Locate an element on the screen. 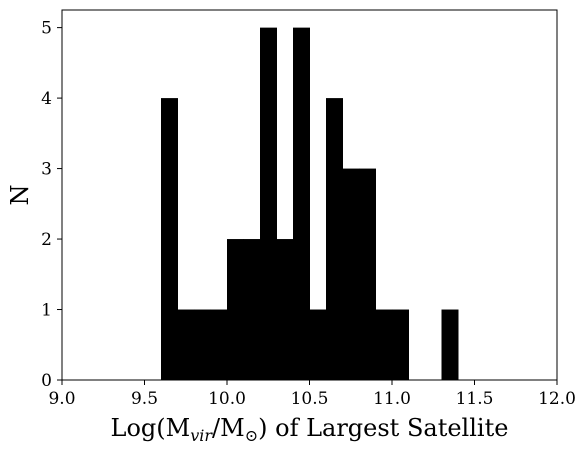 The image size is (586, 453). x-axis-ticks: 9.0 9.5 10.0 10.5 11.0 11.5 12.0 is located at coordinates (312, 394).